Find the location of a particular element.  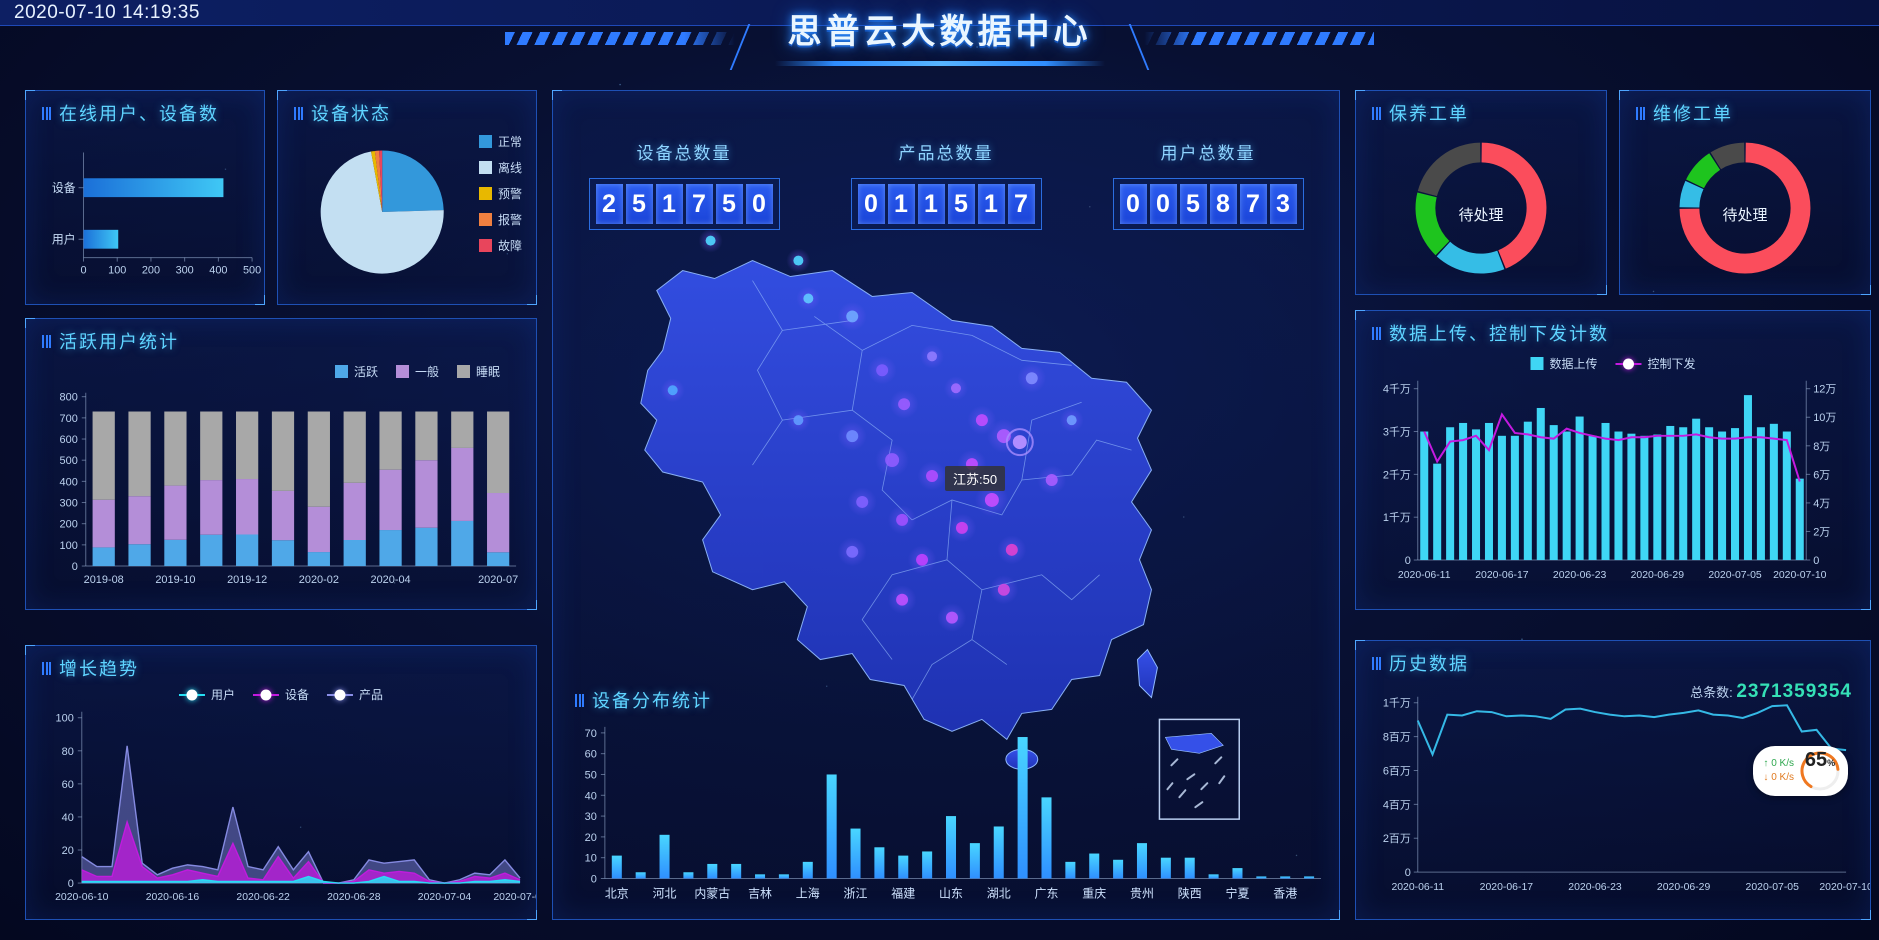

legend-item: 设备 is located at coordinates (280, 694).